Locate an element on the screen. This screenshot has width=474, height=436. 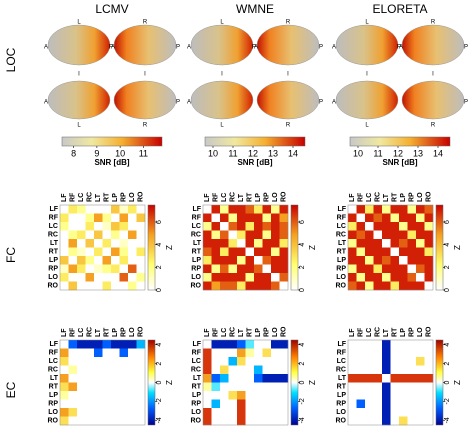
row-label-region: RO is located at coordinates (196, 421).